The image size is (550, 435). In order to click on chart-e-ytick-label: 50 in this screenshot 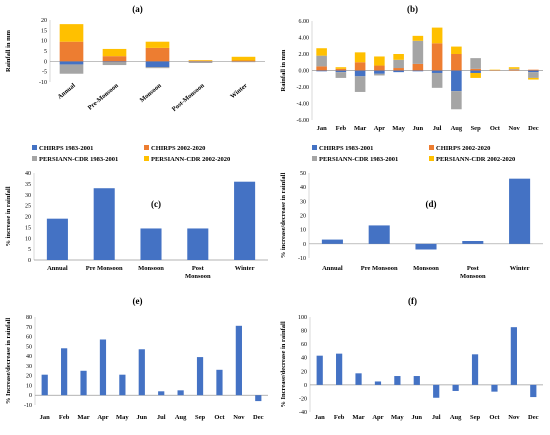, I will do `click(29, 347)`.